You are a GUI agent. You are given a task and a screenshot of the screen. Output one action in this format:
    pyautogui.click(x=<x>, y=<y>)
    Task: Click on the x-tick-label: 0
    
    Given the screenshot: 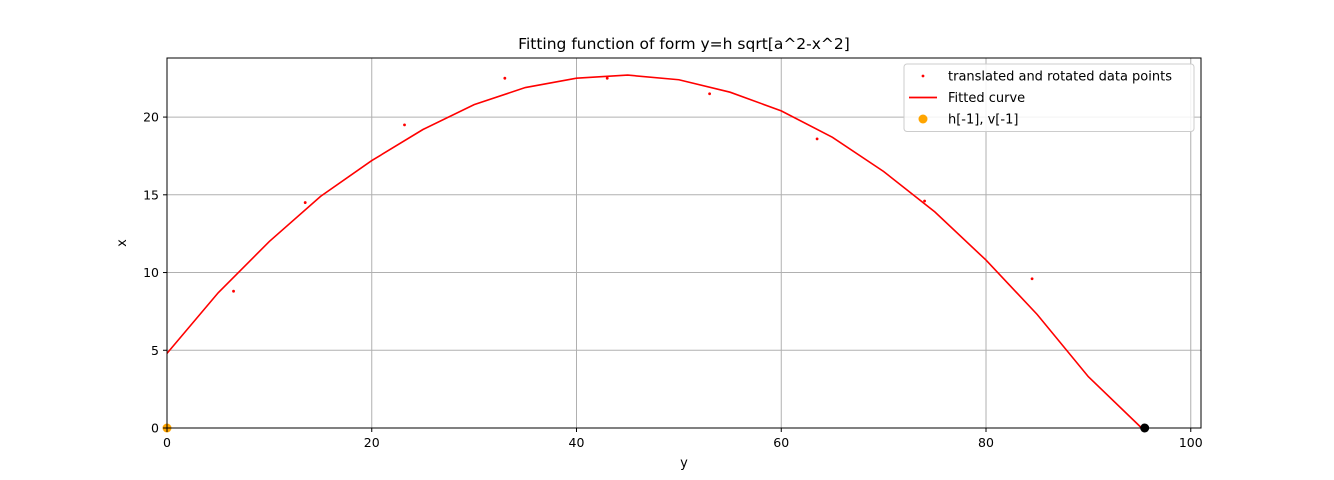 What is the action you would take?
    pyautogui.click(x=167, y=442)
    